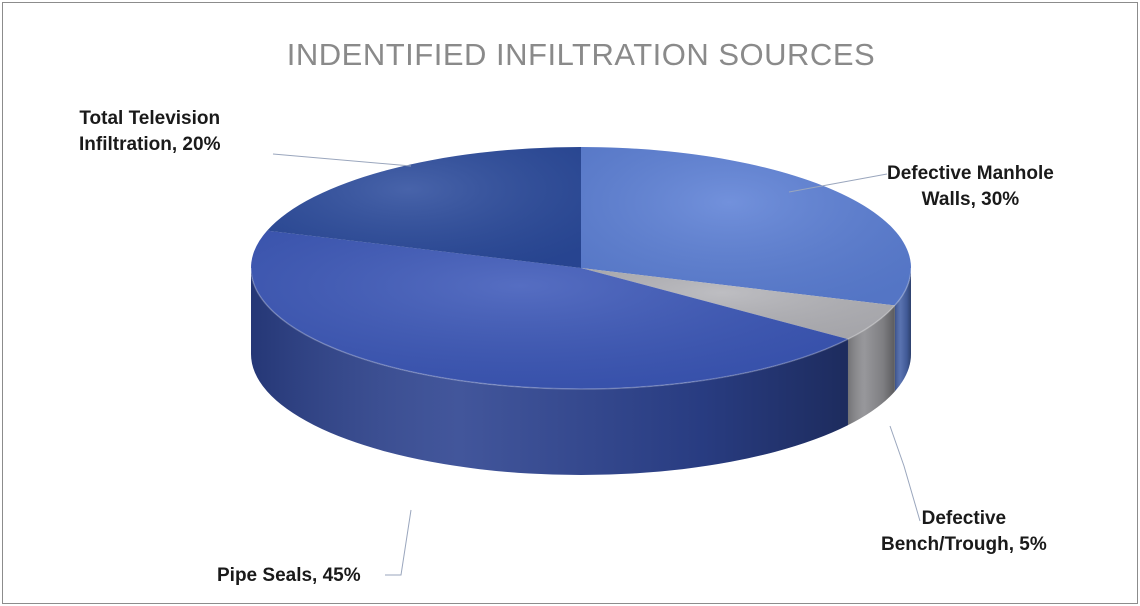  Describe the element at coordinates (902, 330) in the screenshot. I see `slice-side-shade-defective-manhole-walls` at that location.